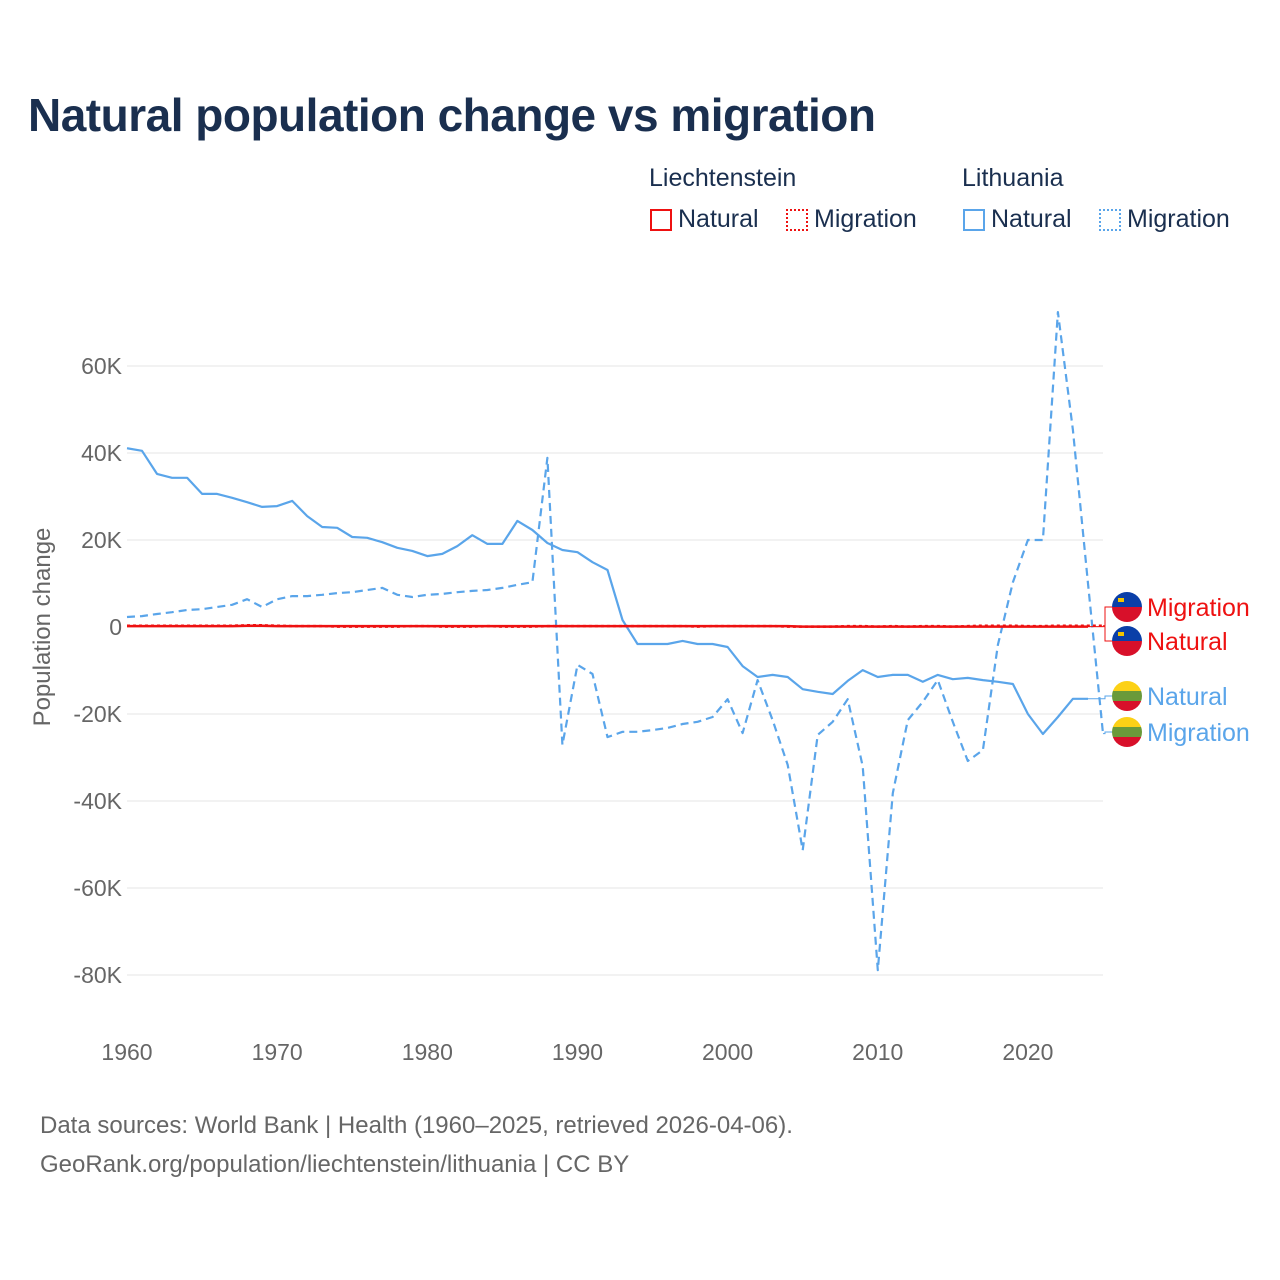  Describe the element at coordinates (727, 1052) in the screenshot. I see `x-tick-label: 2000` at that location.